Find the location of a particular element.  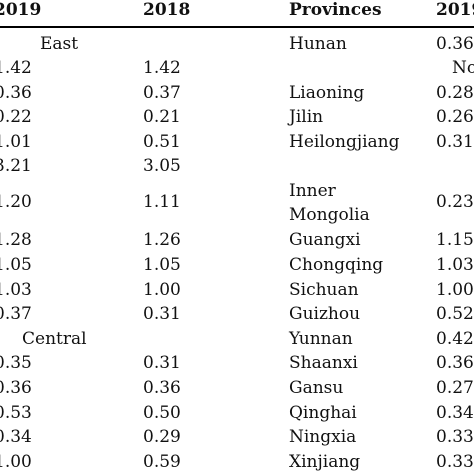

province-name: Mongolia is located at coordinates (329, 215).